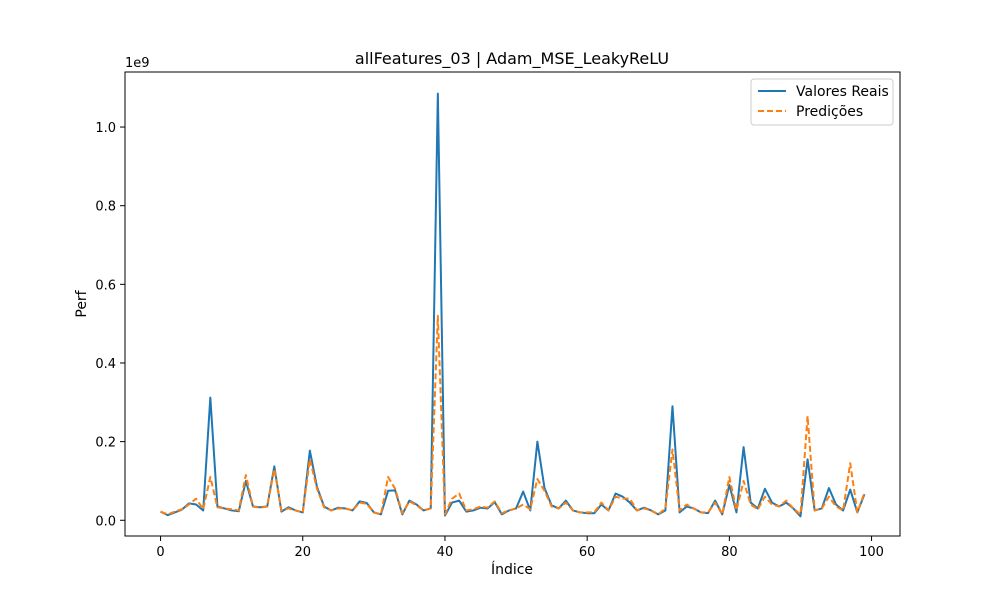 Image resolution: width=1000 pixels, height=600 pixels. What do you see at coordinates (105, 443) in the screenshot?
I see `y-tick-label: 0.2` at bounding box center [105, 443].